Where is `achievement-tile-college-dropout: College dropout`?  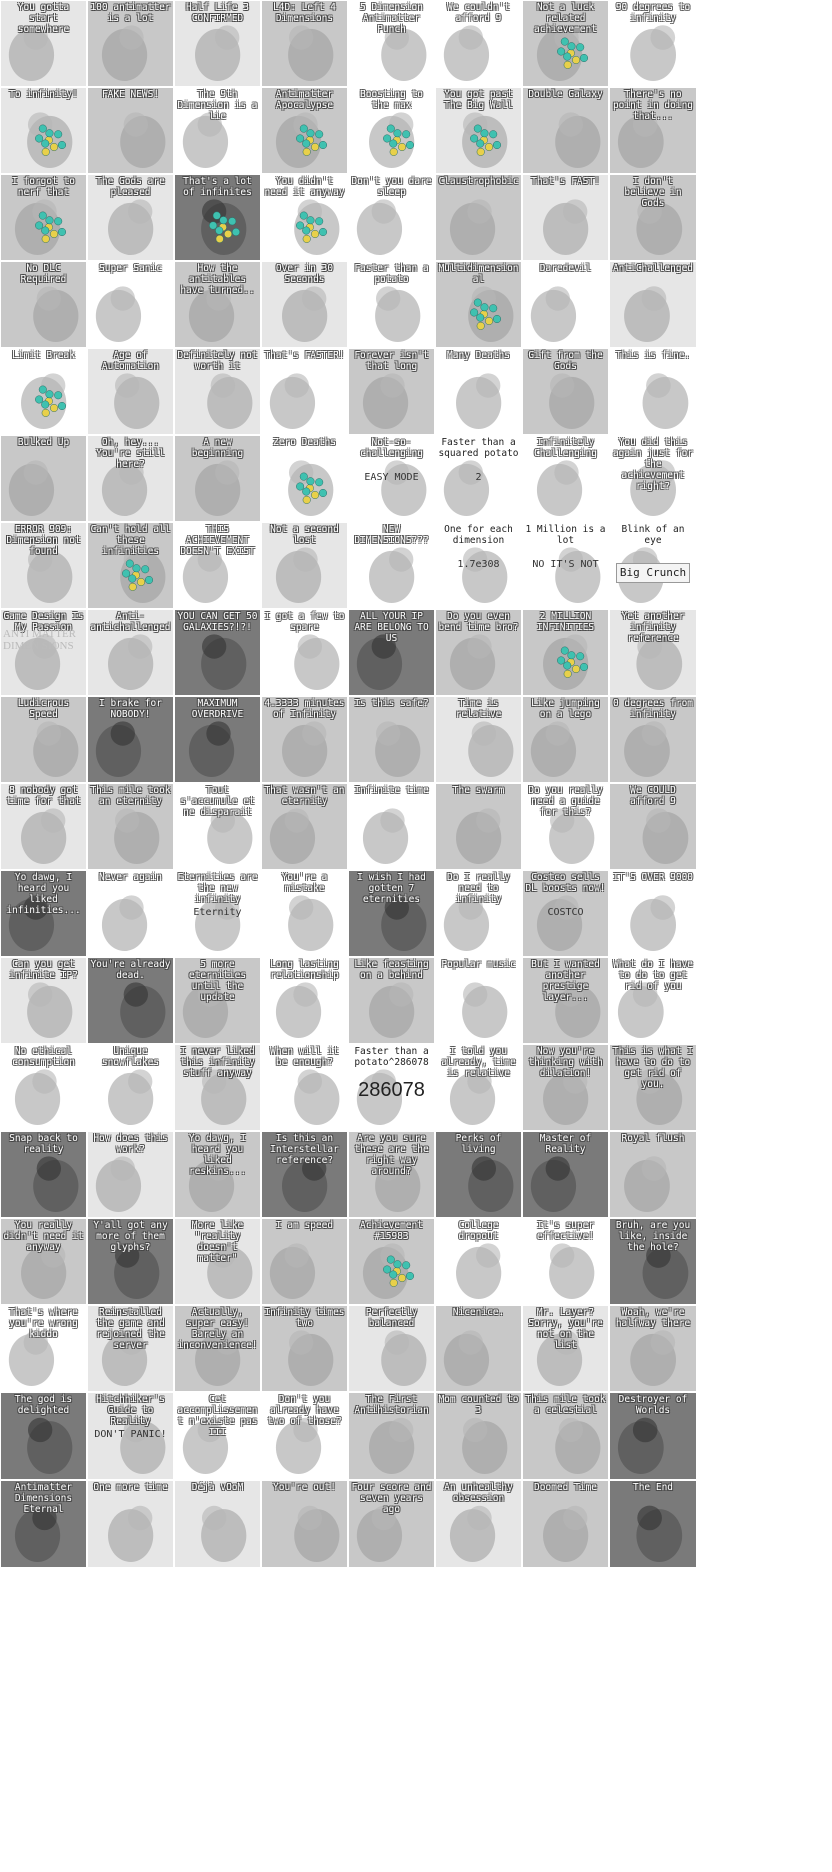 achievement-tile-college-dropout: College dropout is located at coordinates (478, 1261).